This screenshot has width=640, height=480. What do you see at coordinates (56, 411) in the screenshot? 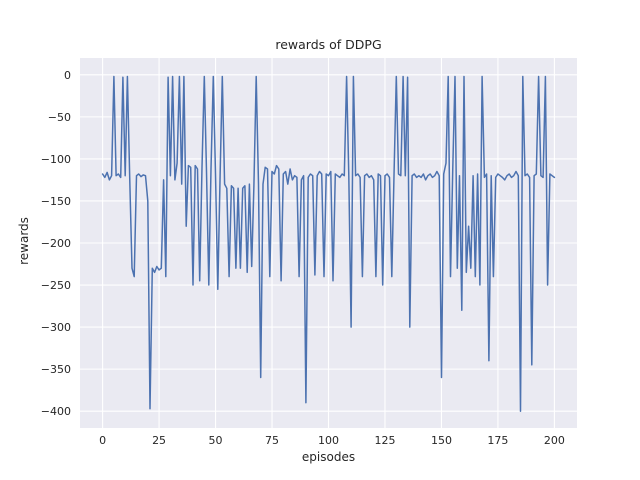
I see `y-tick-label: −400` at bounding box center [56, 411].